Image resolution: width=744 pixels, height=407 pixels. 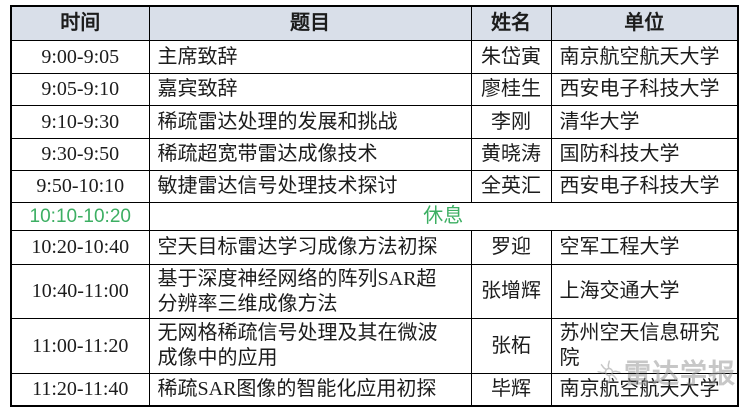 I want to click on table-row: 9:50-10:10 敏捷雷达信号处理技术探讨 全英汇 西安电子科技大学, so click(x=374, y=186).